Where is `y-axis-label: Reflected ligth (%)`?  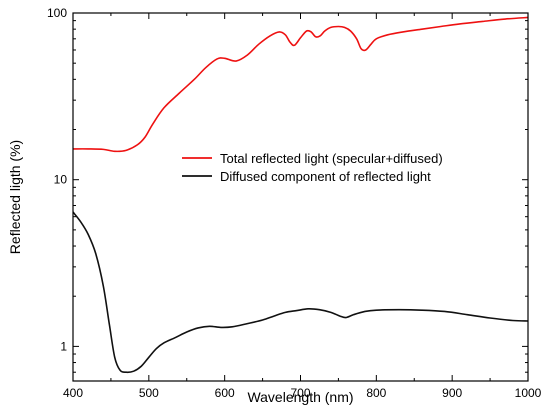
y-axis-label: Reflected ligth (%) is located at coordinates (15, 197).